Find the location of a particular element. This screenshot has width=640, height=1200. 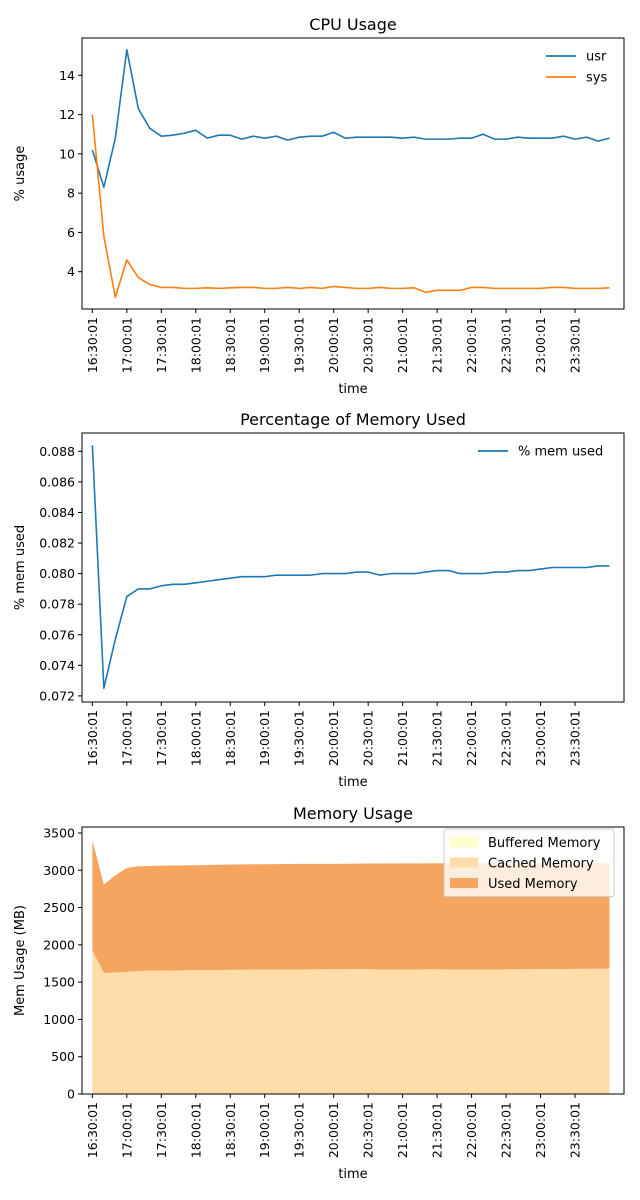

y-axis-label: % usage is located at coordinates (20, 174).